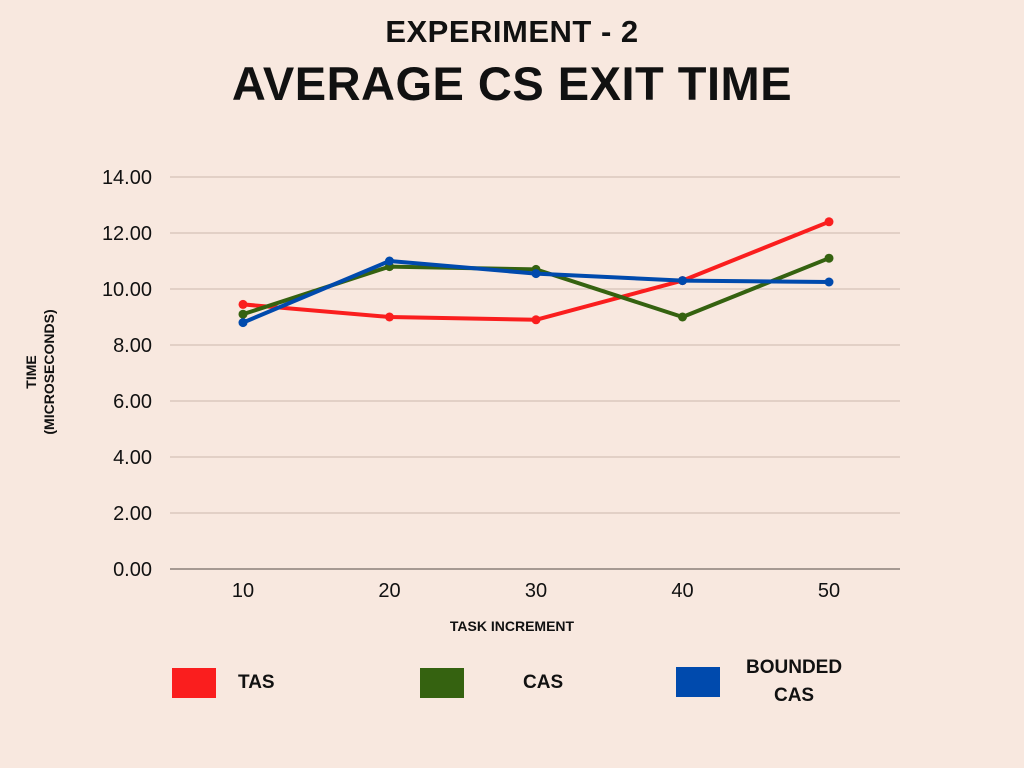  Describe the element at coordinates (682, 591) in the screenshot. I see `x-tick-label: 40` at that location.